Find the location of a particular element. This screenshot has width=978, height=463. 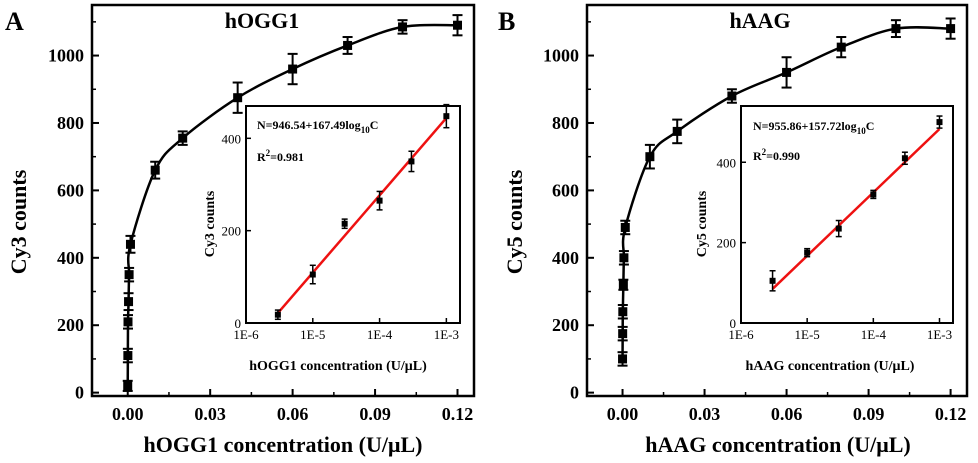

panel-a-y-axis-title: Cy3 counts is located at coordinates (18, 221).